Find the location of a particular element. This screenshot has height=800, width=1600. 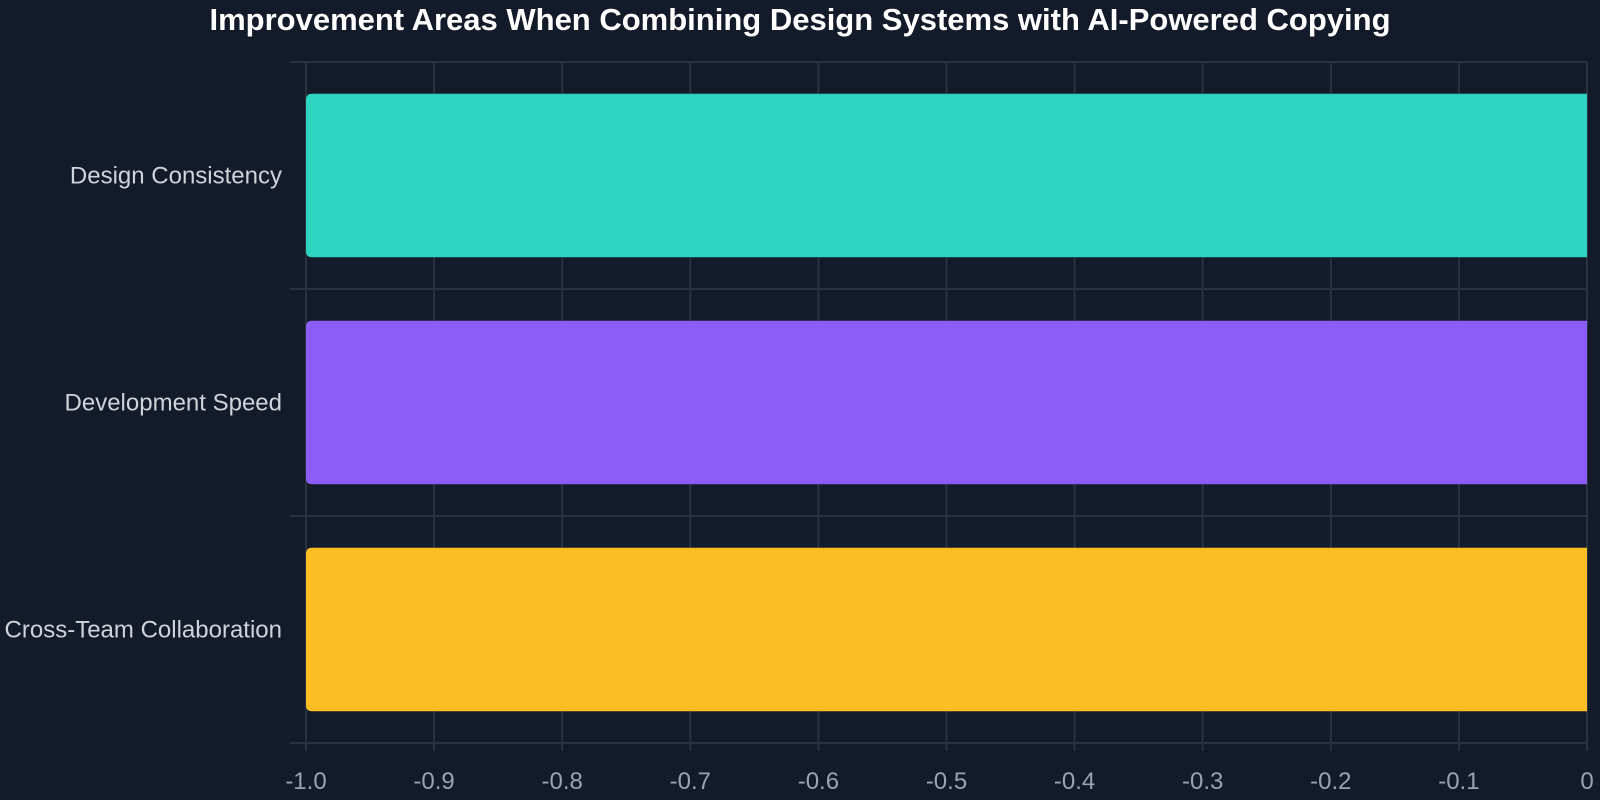

y-category-label: Design Consistency is located at coordinates (176, 176).